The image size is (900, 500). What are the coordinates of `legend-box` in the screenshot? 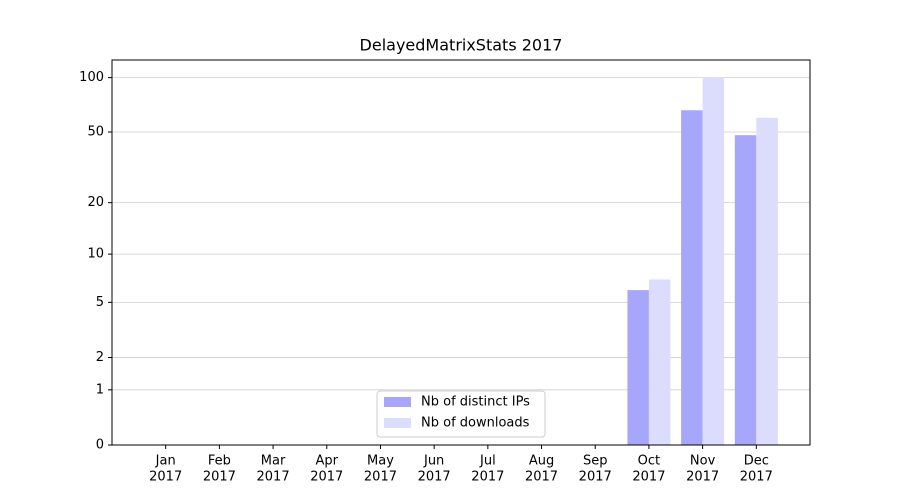 It's located at (461, 414).